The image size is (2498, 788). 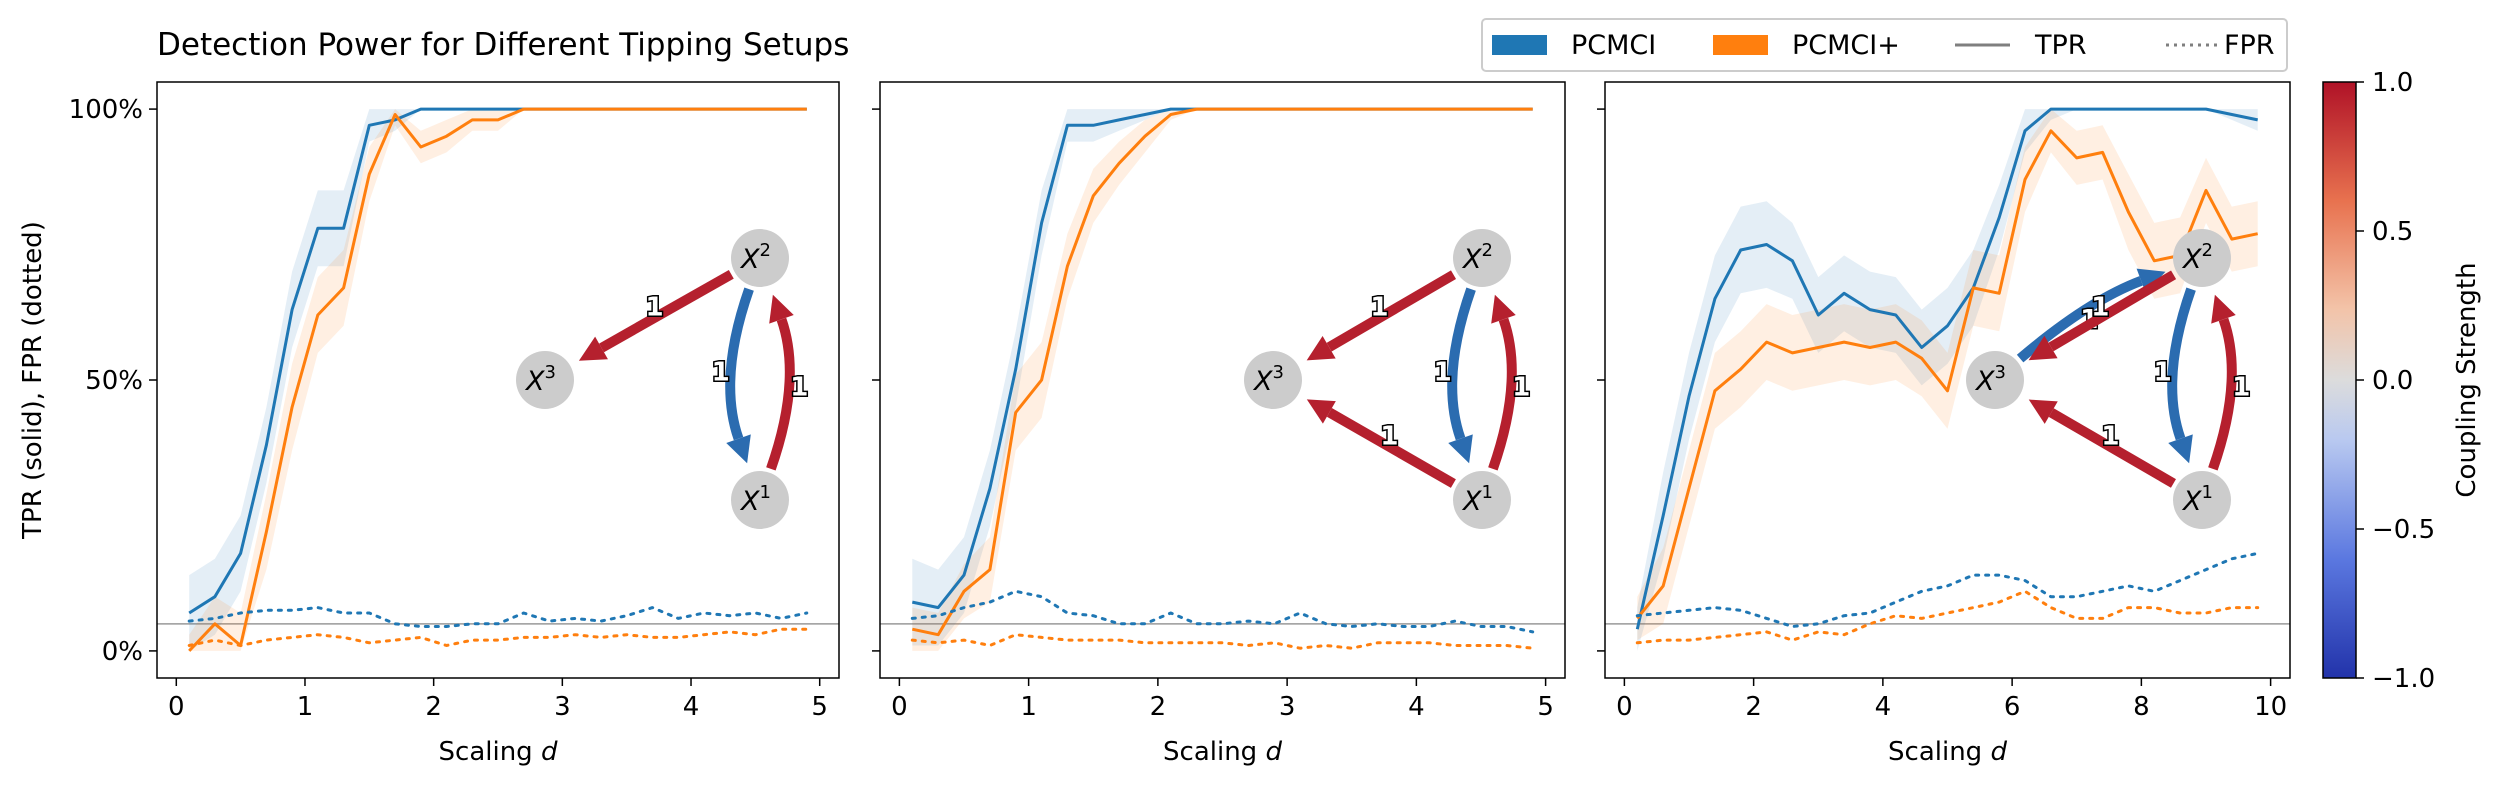 I want to click on colorbar-tick-label: 0.0, so click(x=2392, y=381).